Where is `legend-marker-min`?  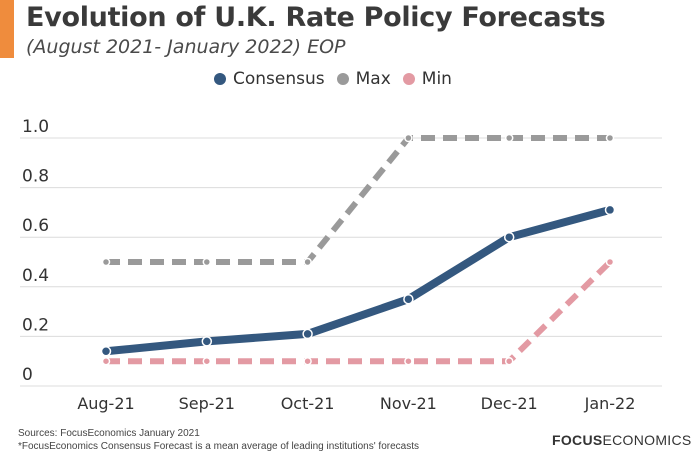 legend-marker-min is located at coordinates (408, 79).